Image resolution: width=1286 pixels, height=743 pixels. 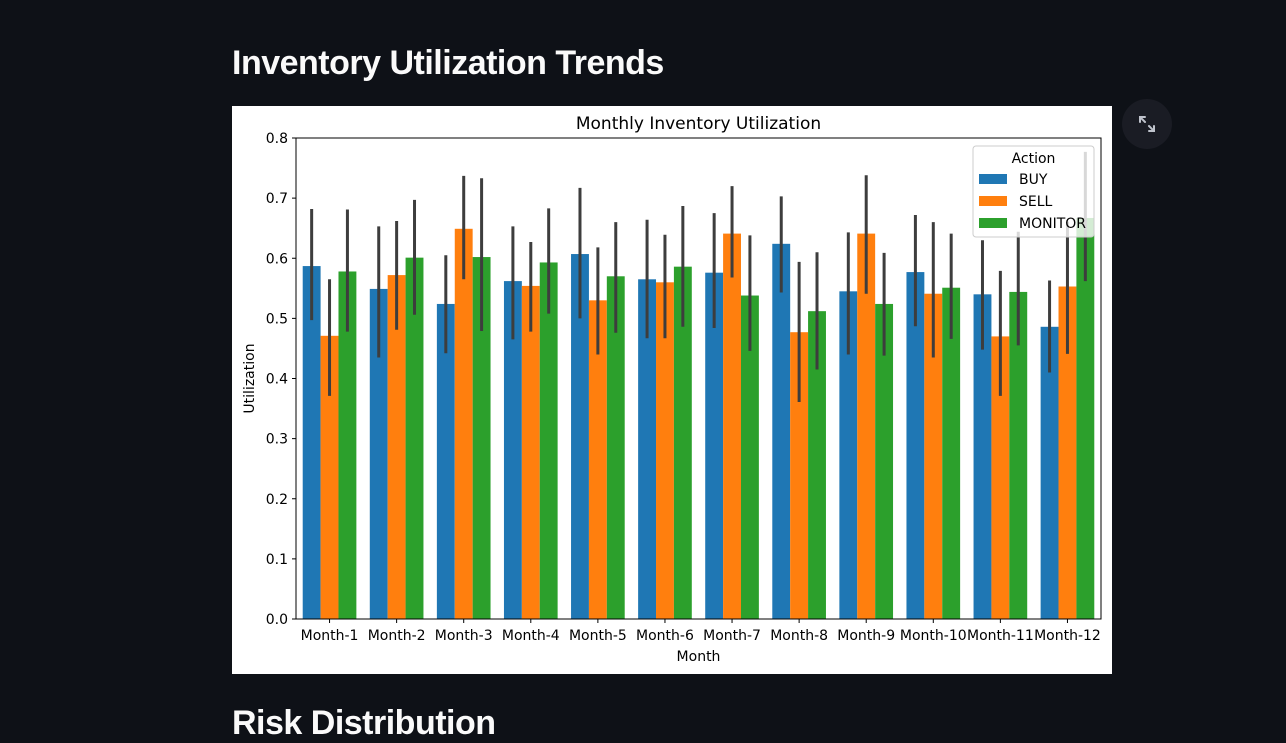 I want to click on legend-title: Action, so click(x=1034, y=159).